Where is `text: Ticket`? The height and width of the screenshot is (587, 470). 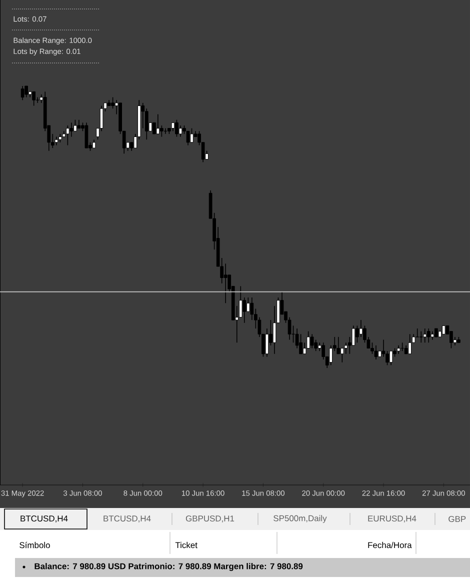 text: Ticket is located at coordinates (186, 545).